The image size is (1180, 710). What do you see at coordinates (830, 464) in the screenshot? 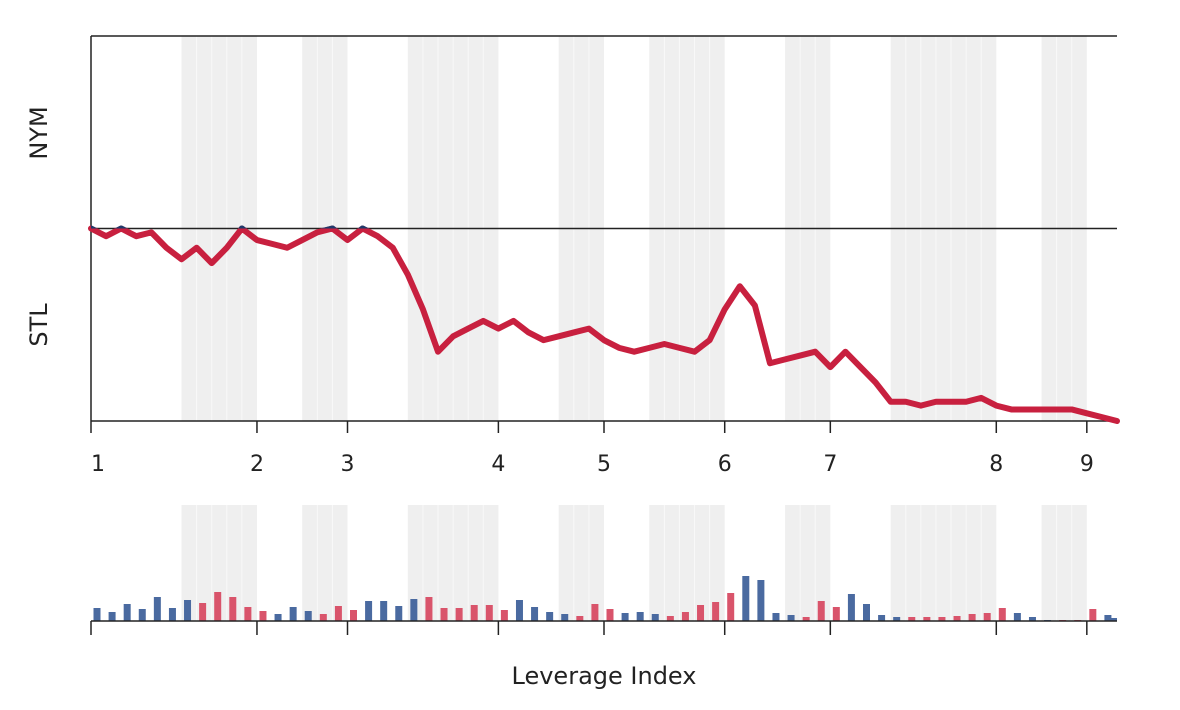
I see `x-tick-label: 7` at bounding box center [830, 464].